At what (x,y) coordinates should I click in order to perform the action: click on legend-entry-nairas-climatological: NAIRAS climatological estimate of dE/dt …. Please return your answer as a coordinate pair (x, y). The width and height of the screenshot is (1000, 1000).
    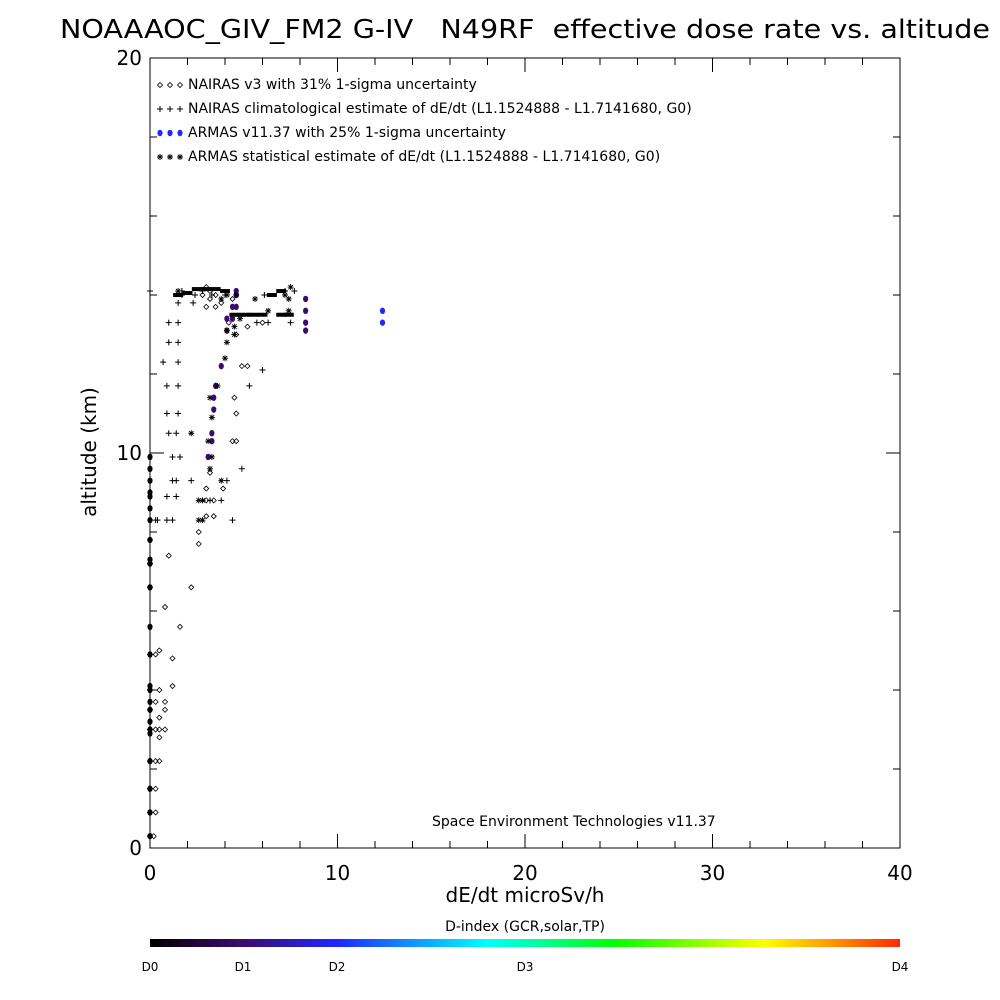
    Looking at the image, I should click on (440, 109).